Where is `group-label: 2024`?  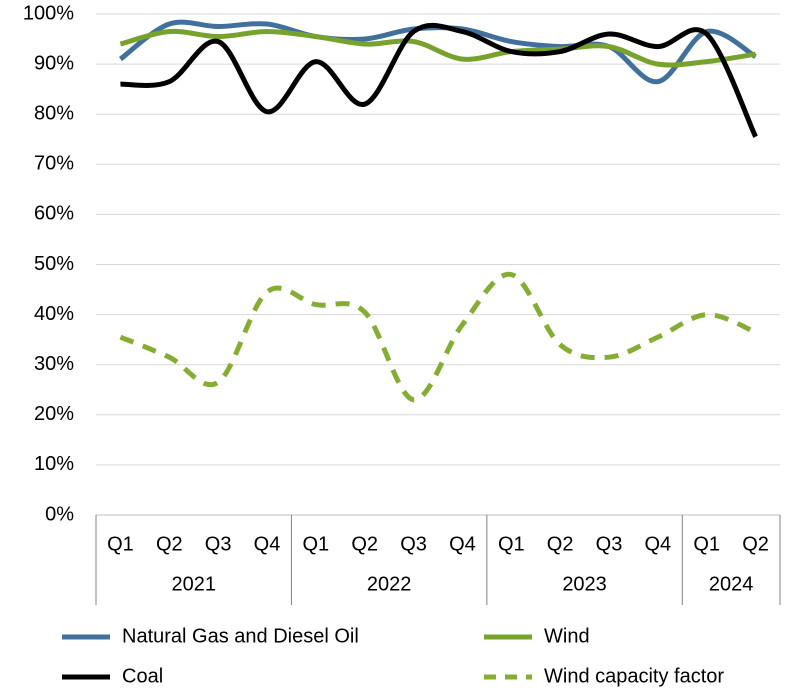
group-label: 2024 is located at coordinates (731, 584).